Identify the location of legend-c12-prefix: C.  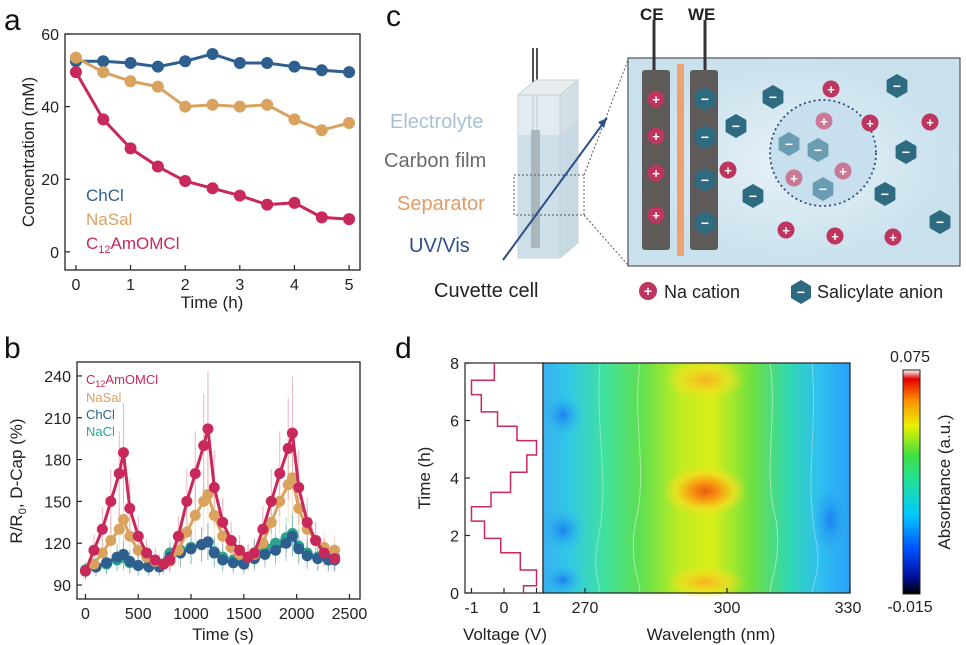
(92, 243).